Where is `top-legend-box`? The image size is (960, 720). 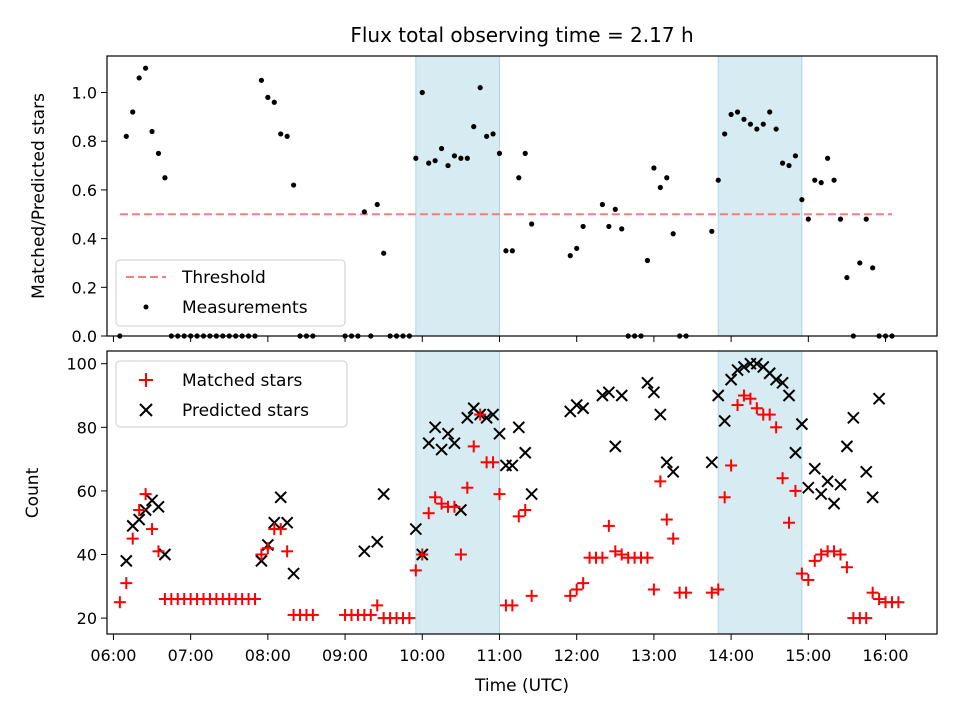 top-legend-box is located at coordinates (230, 293).